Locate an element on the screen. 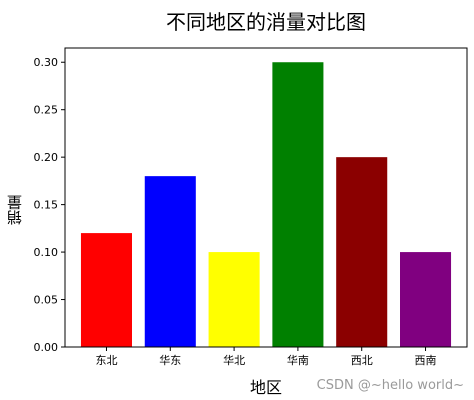  x-tick-label-2: 华北 is located at coordinates (234, 360).